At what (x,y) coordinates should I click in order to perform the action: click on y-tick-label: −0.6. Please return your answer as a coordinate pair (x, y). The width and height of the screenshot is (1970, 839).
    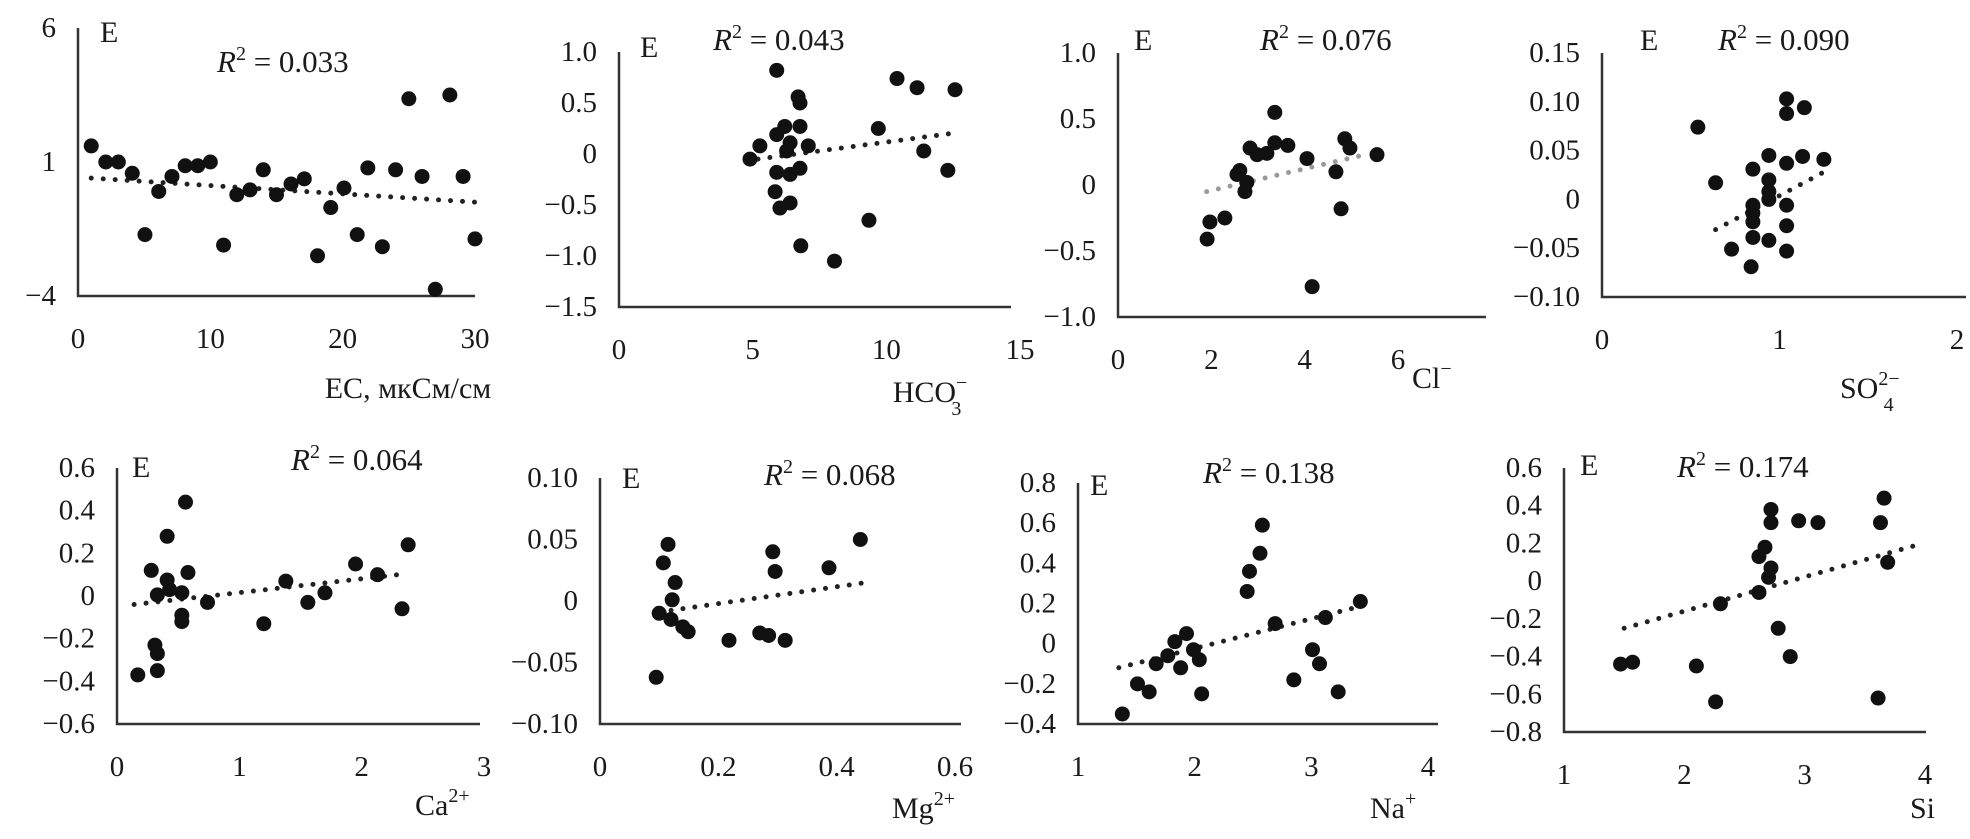
    Looking at the image, I should click on (68, 724).